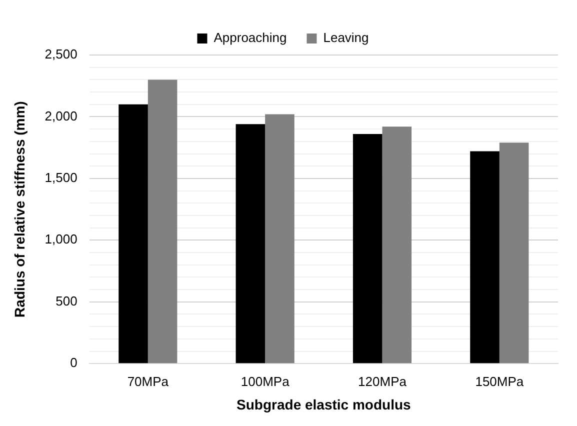  Describe the element at coordinates (324, 404) in the screenshot. I see `x-axis-title: Subgrade elastic modulus` at that location.